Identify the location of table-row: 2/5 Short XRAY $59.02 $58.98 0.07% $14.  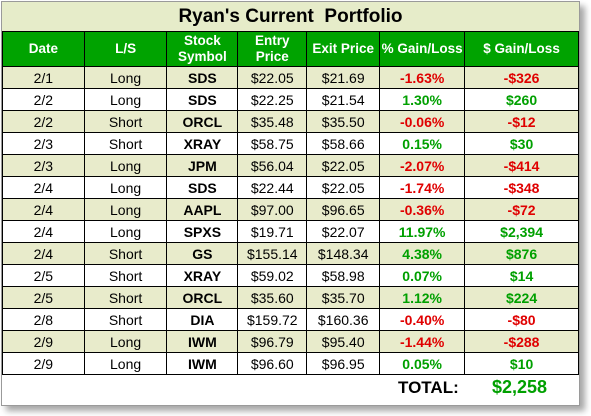
(290, 275).